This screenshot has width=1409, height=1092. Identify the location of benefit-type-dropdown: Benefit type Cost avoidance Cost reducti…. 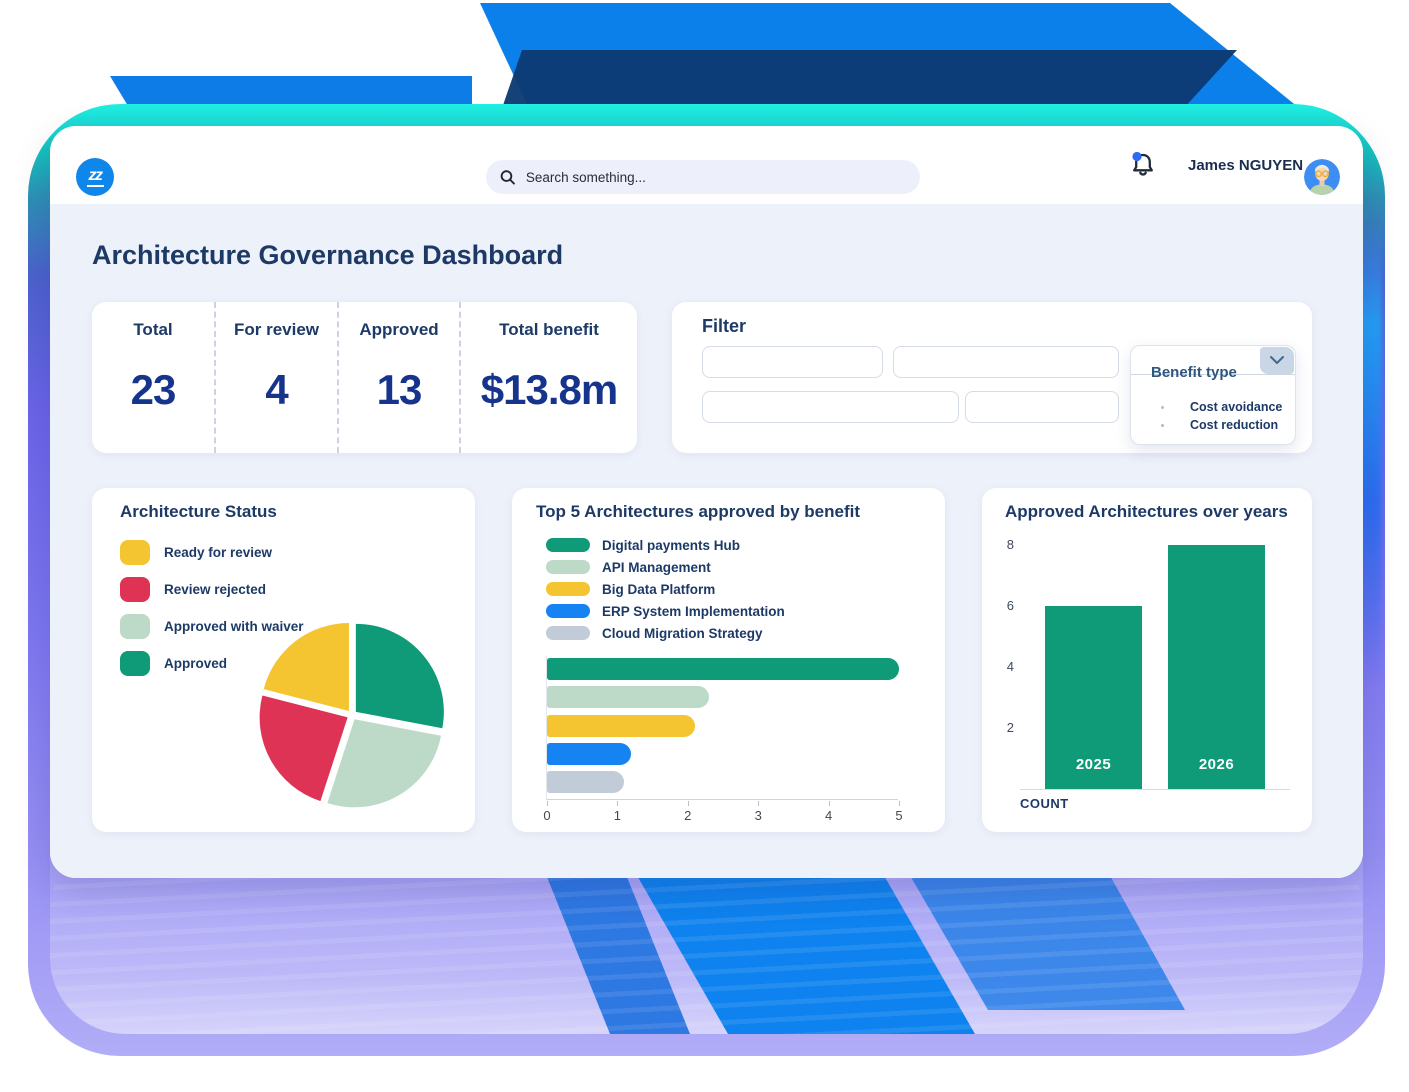
(1213, 395).